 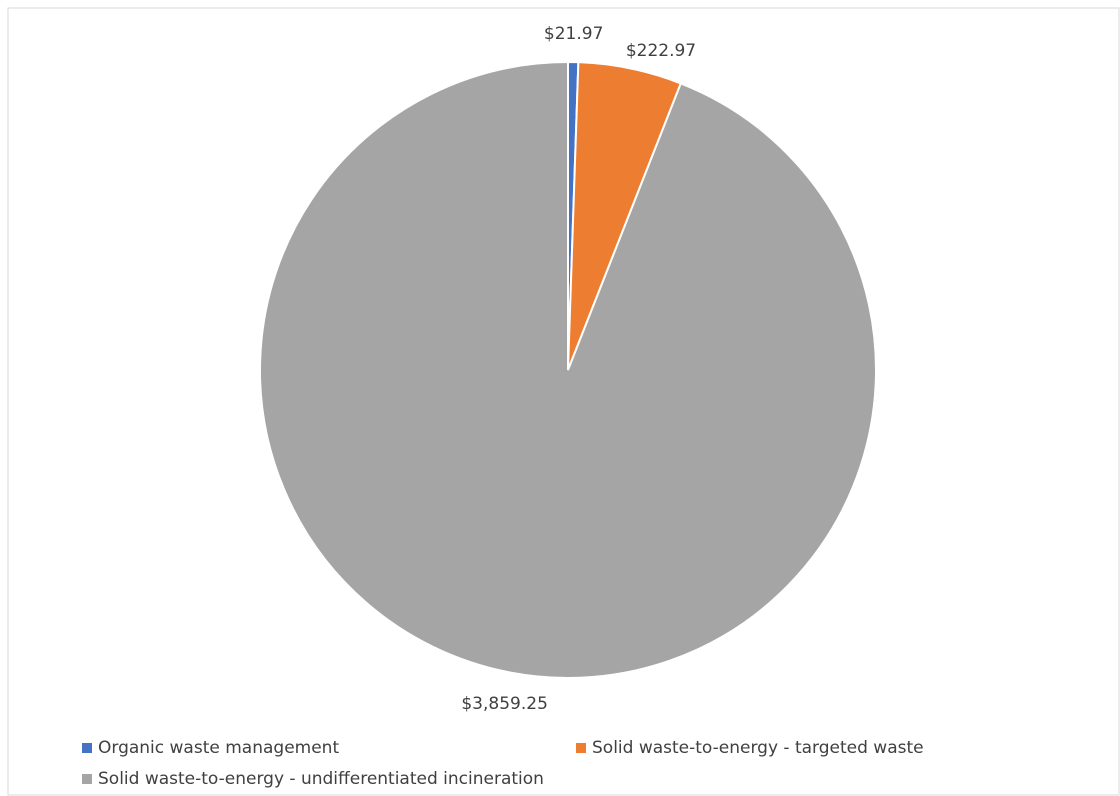 What do you see at coordinates (504, 704) in the screenshot?
I see `data-label: $3,859.25` at bounding box center [504, 704].